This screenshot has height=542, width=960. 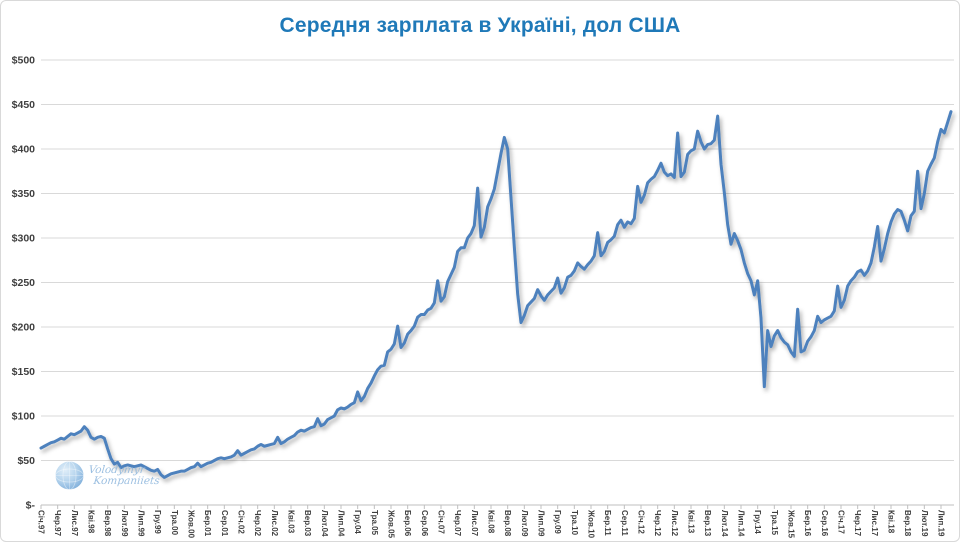 I want to click on svg-text: Лис.07, so click(x=474, y=523).